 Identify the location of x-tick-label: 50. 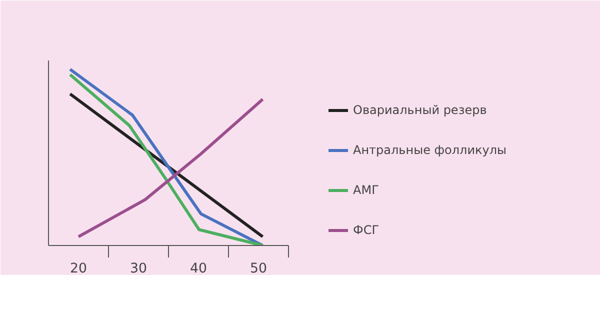
(258, 269).